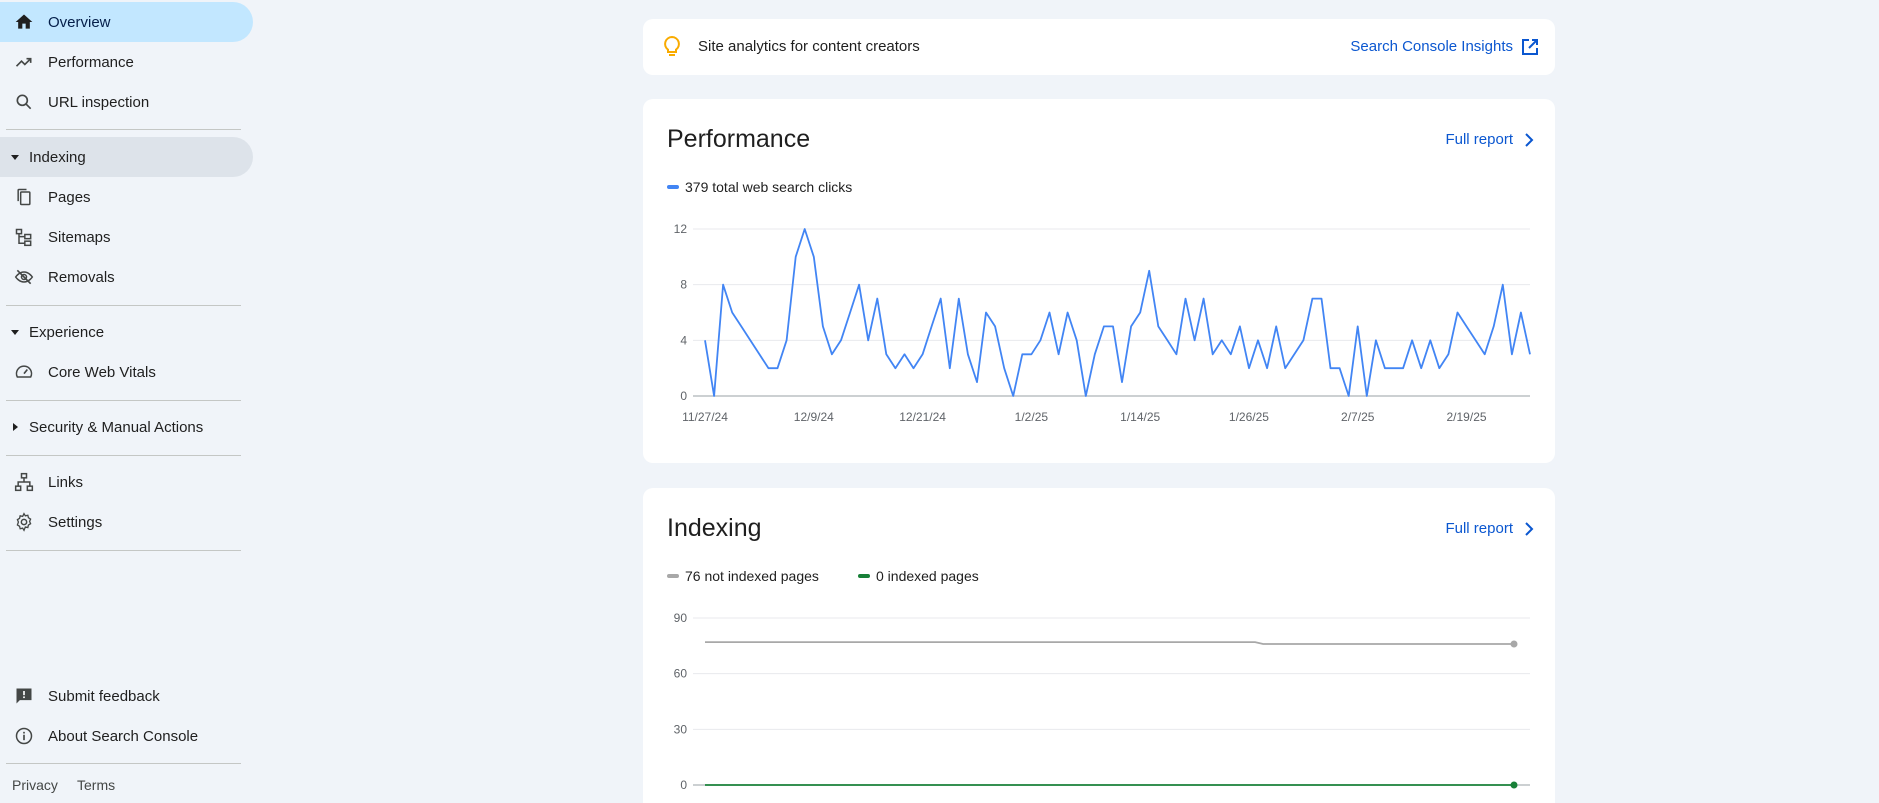  I want to click on legend-label: 76 not indexed pages, so click(752, 576).